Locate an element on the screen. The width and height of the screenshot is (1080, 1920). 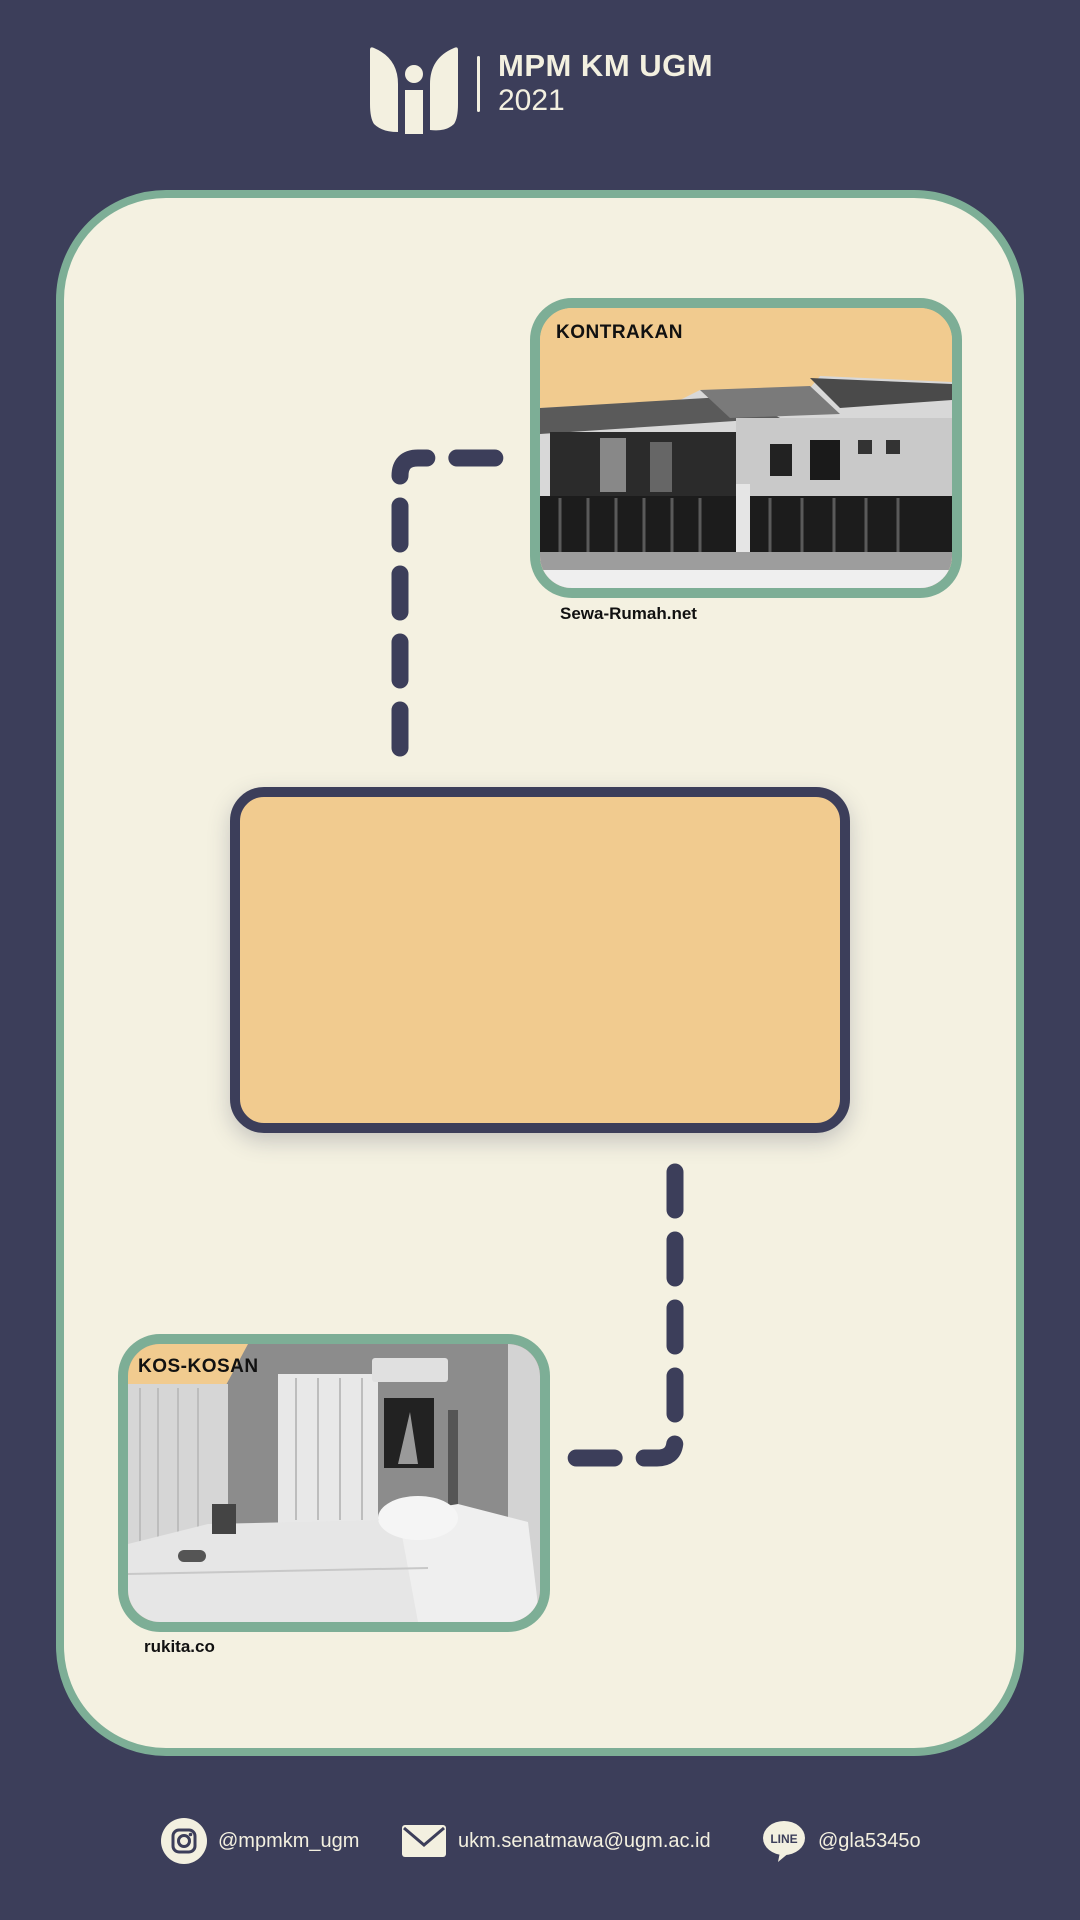
kos-kosan-label: KOS-KOSAN is located at coordinates (198, 1366).